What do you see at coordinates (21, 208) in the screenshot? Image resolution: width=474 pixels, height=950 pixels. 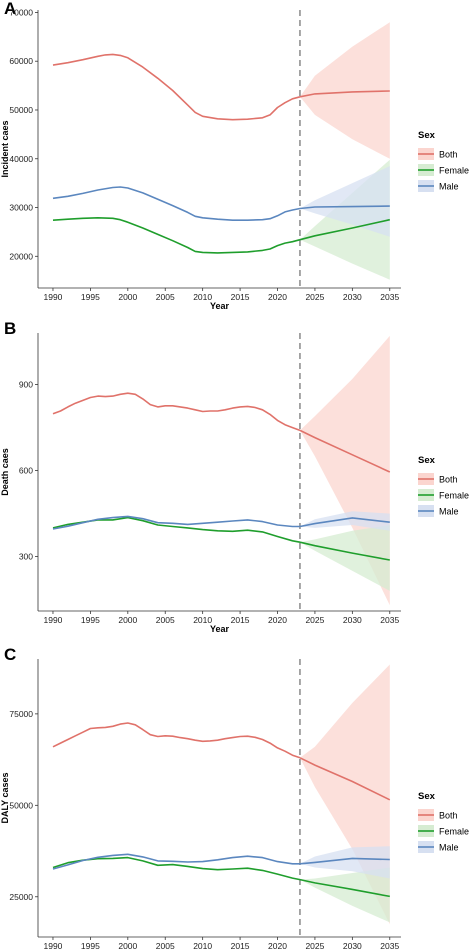 I see `y-tick-label: 30000` at bounding box center [21, 208].